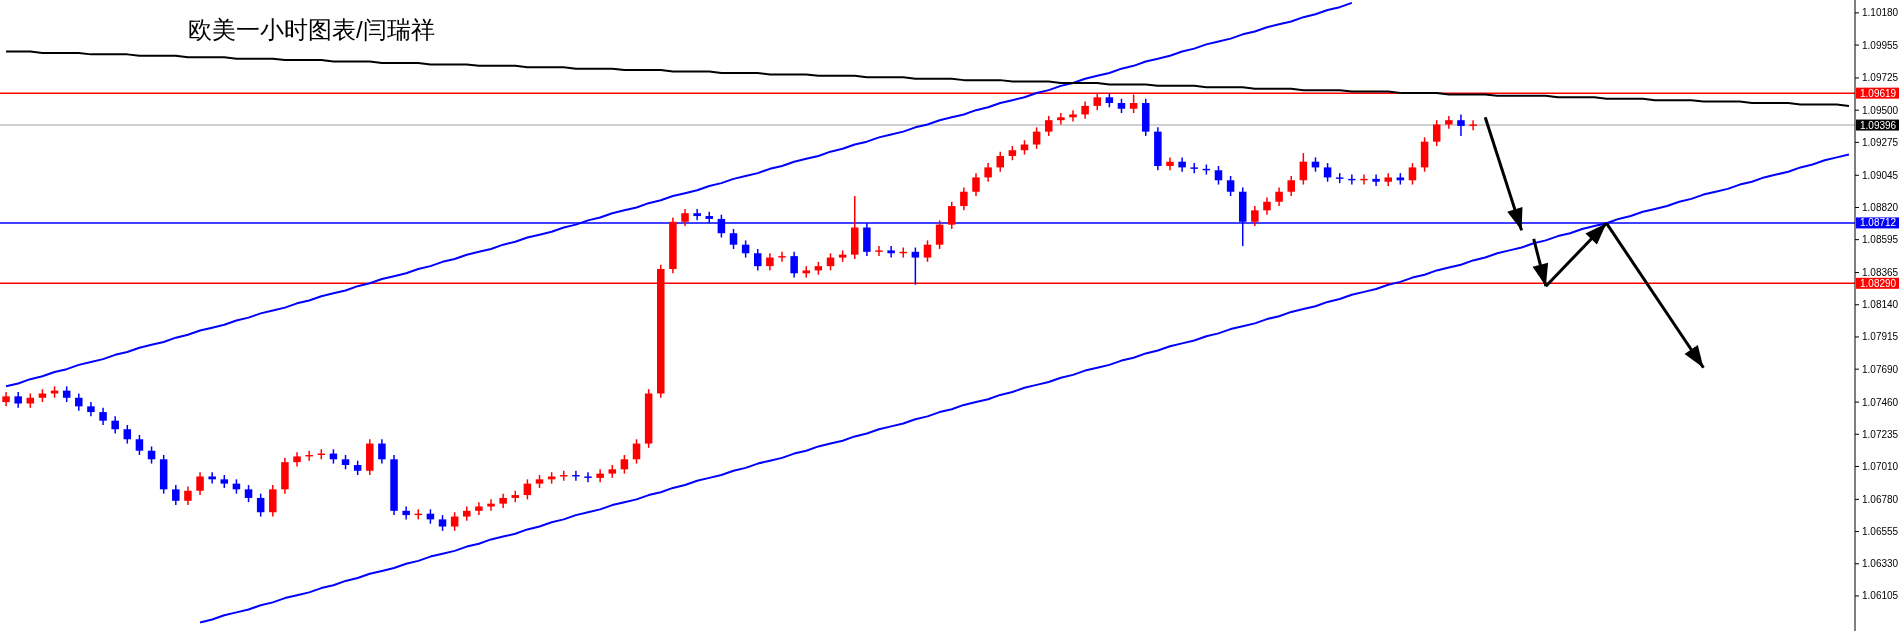 The height and width of the screenshot is (631, 1900). What do you see at coordinates (1880, 402) in the screenshot?
I see `y-tick-label: 1.07460` at bounding box center [1880, 402].